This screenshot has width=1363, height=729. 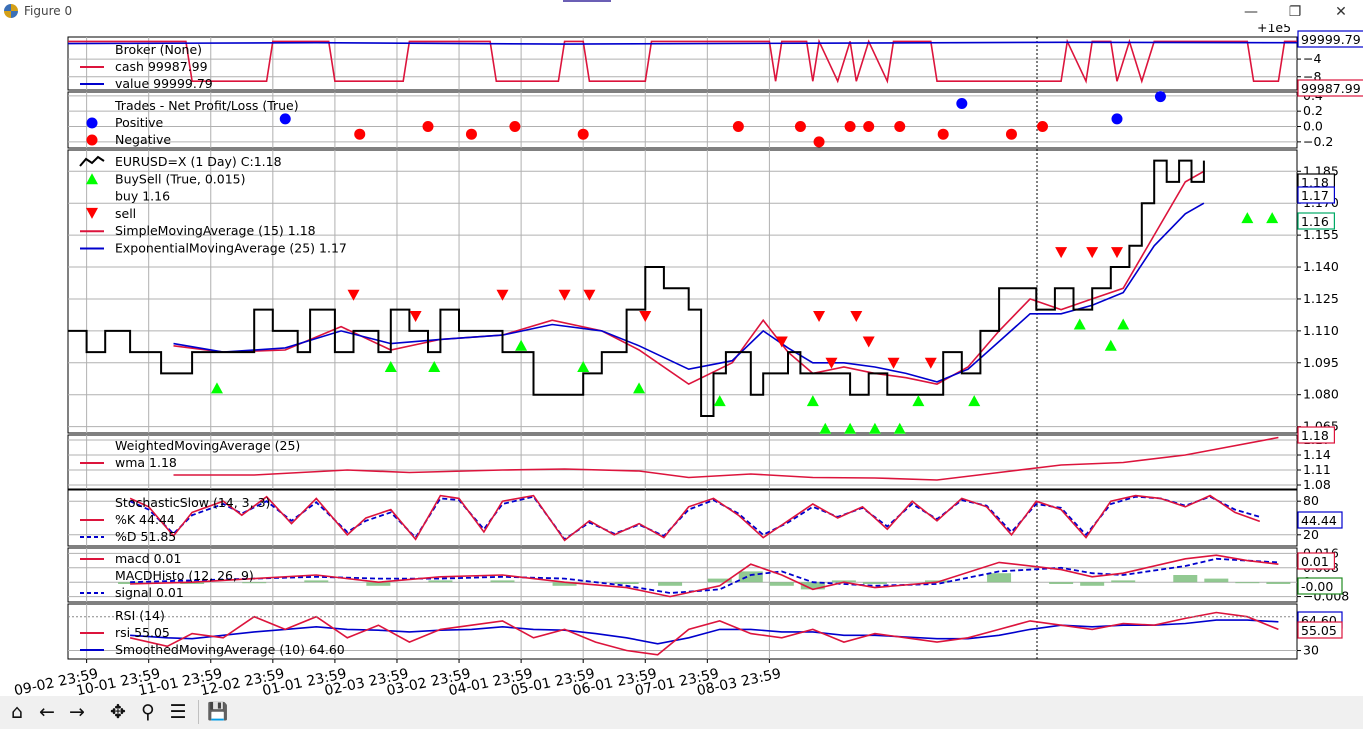 What do you see at coordinates (146, 462) in the screenshot?
I see `legend-label: wma 1.18` at bounding box center [146, 462].